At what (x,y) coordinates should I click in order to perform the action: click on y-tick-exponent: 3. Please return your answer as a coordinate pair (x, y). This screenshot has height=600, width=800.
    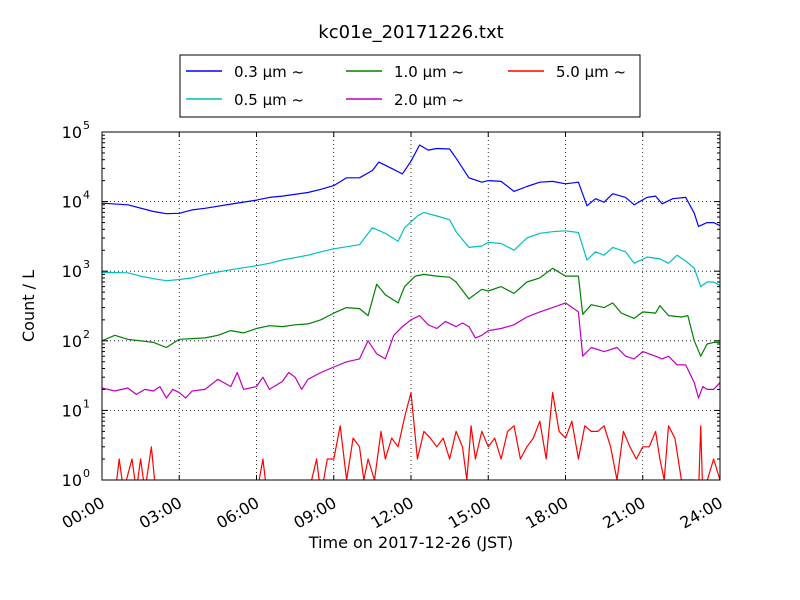
    Looking at the image, I should click on (86, 264).